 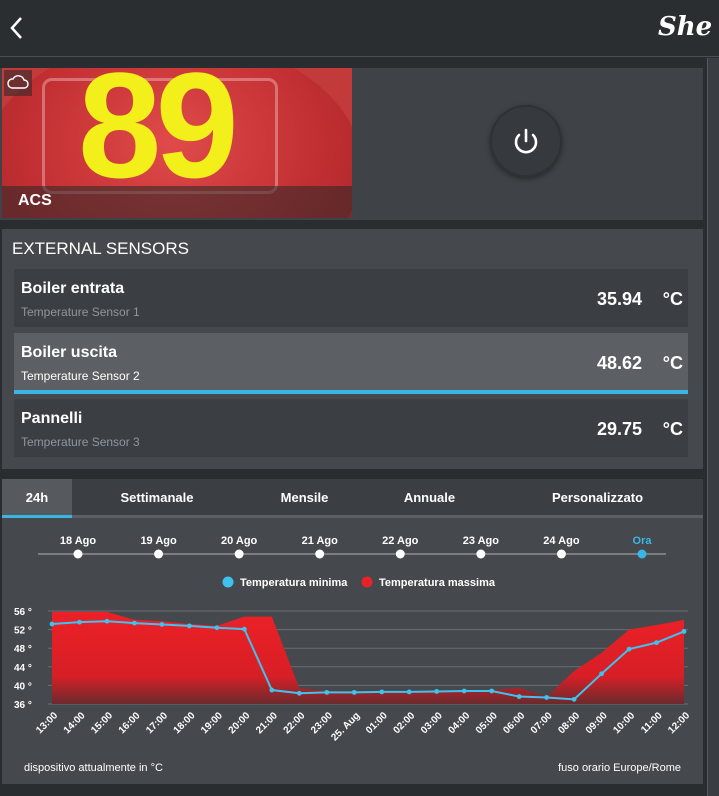 I want to click on x-tick-label: 18:00, so click(x=185, y=723).